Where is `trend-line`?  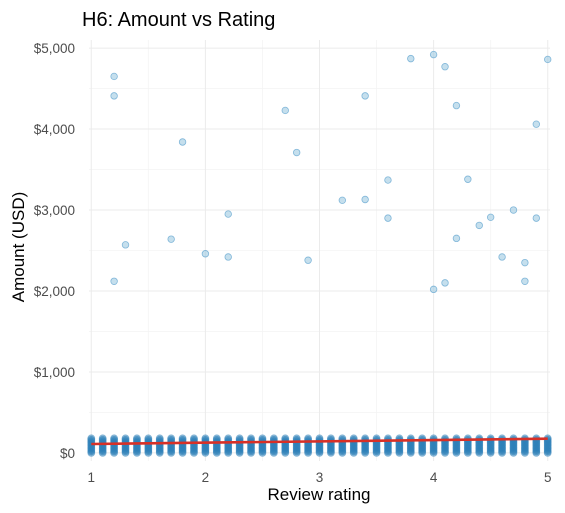 trend-line is located at coordinates (319, 441).